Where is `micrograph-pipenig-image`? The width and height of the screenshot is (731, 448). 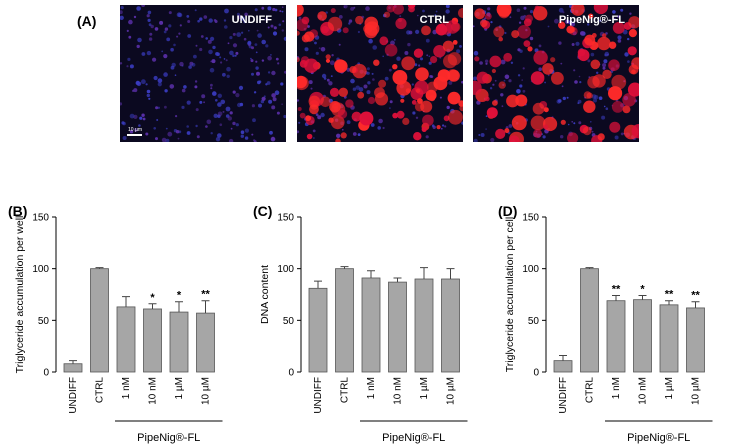 micrograph-pipenig-image is located at coordinates (556, 73).